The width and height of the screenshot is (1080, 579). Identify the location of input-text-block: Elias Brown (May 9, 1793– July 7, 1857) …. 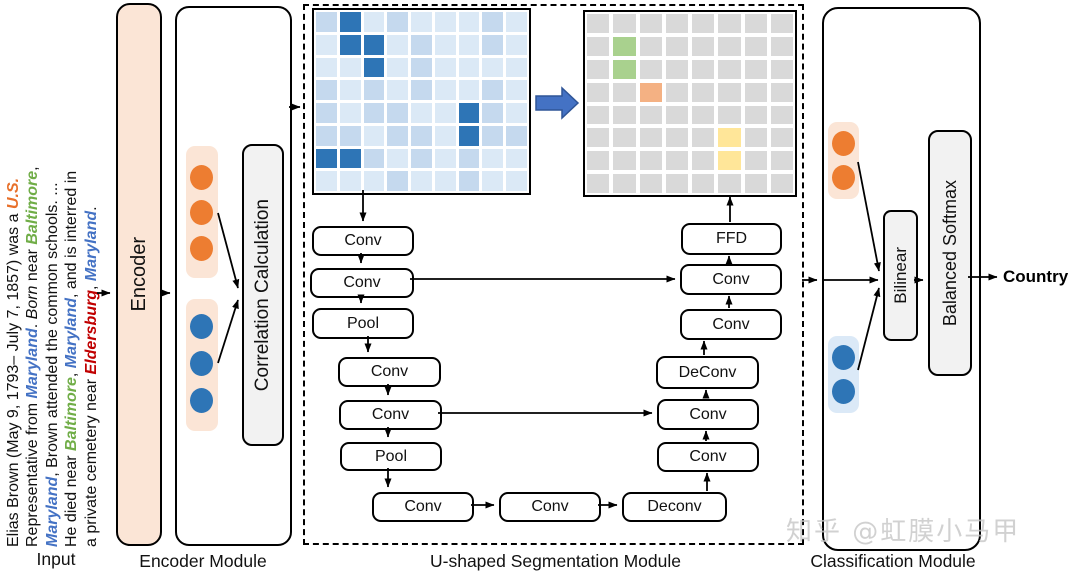
(54, 276).